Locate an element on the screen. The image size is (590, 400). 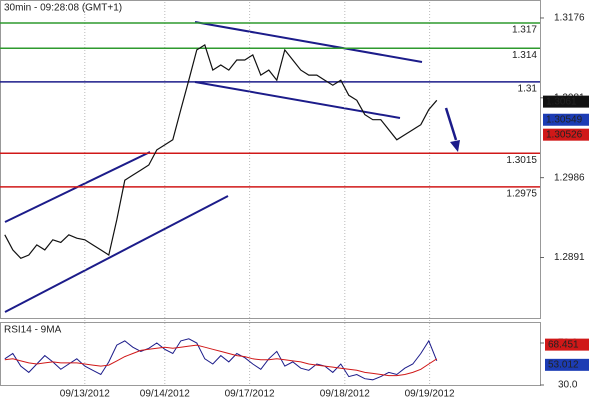
level-label: 1.317 is located at coordinates (524, 30).